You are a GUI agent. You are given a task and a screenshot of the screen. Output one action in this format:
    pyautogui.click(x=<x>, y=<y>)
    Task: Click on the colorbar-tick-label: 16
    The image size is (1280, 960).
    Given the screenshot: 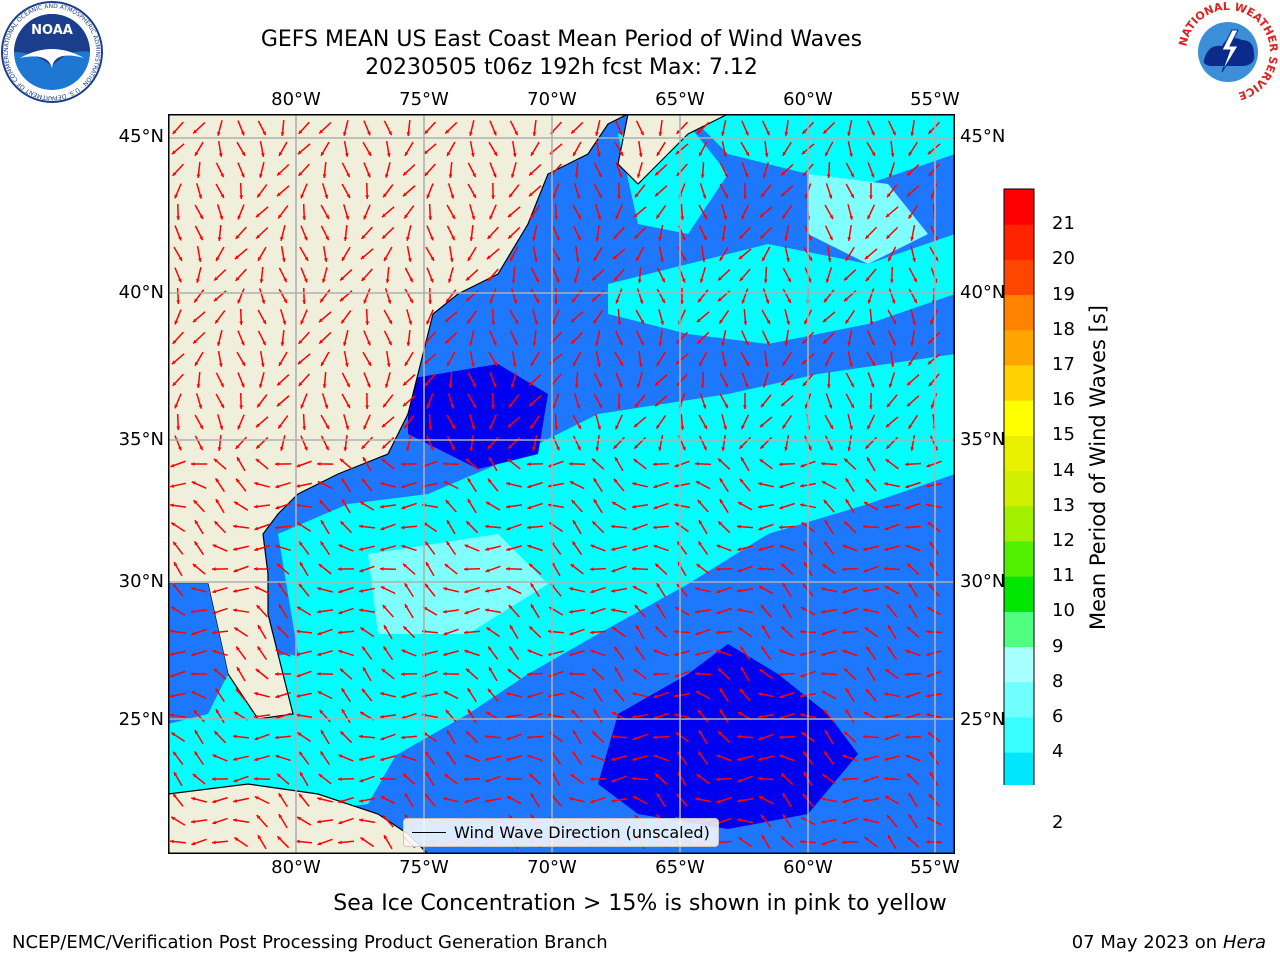 What is the action you would take?
    pyautogui.click(x=1063, y=400)
    